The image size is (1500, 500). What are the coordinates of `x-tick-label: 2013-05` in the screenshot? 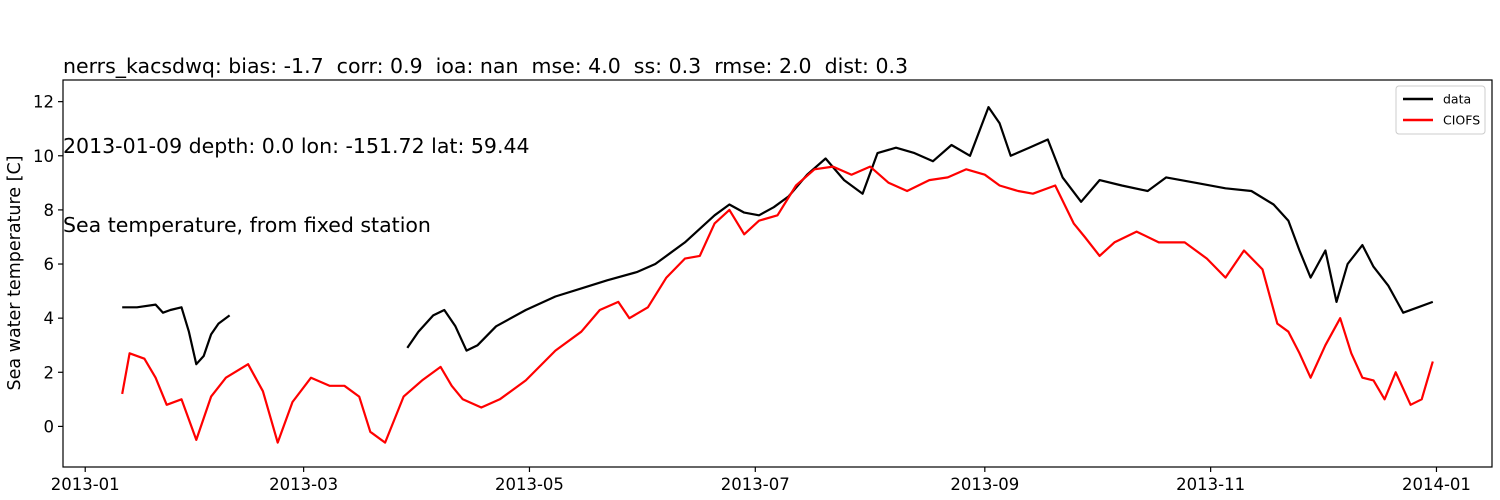 It's located at (529, 484).